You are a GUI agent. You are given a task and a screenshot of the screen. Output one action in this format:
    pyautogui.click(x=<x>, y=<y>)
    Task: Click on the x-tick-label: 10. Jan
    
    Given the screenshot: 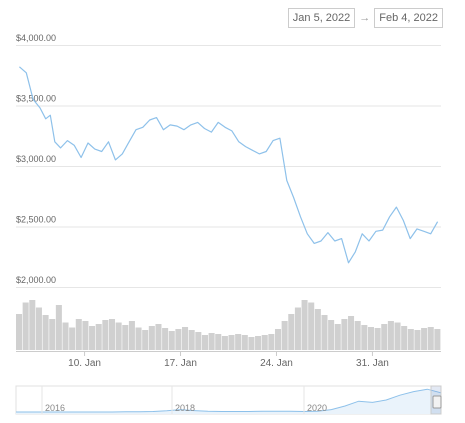 What is the action you would take?
    pyautogui.click(x=84, y=363)
    